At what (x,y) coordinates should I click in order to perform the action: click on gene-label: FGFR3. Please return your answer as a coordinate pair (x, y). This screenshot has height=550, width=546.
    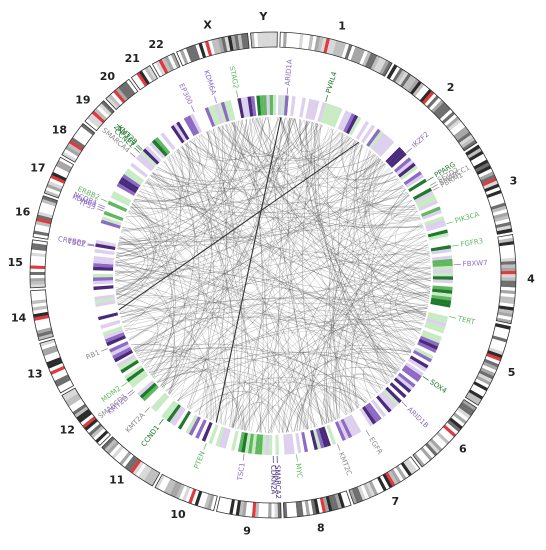
    Looking at the image, I should click on (472, 243).